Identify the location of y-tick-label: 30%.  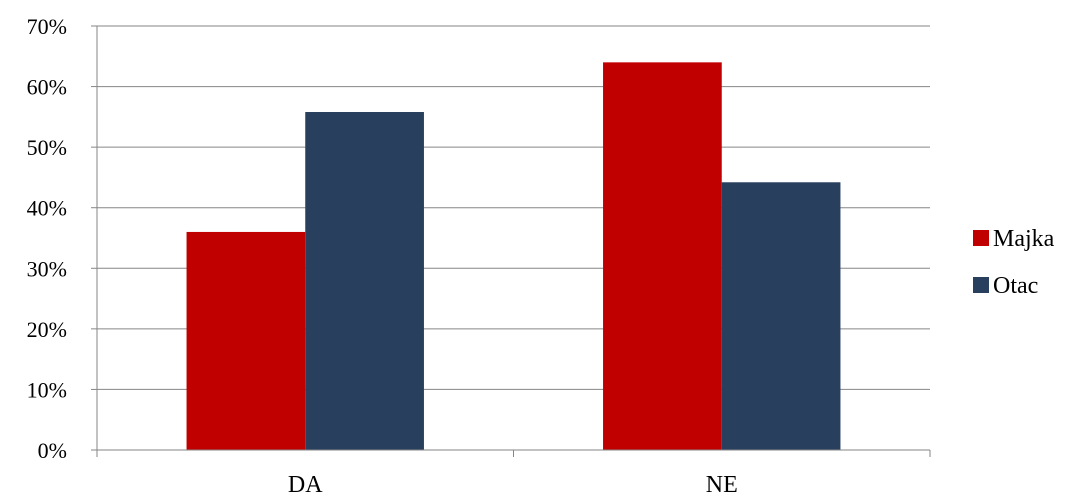
(47, 268).